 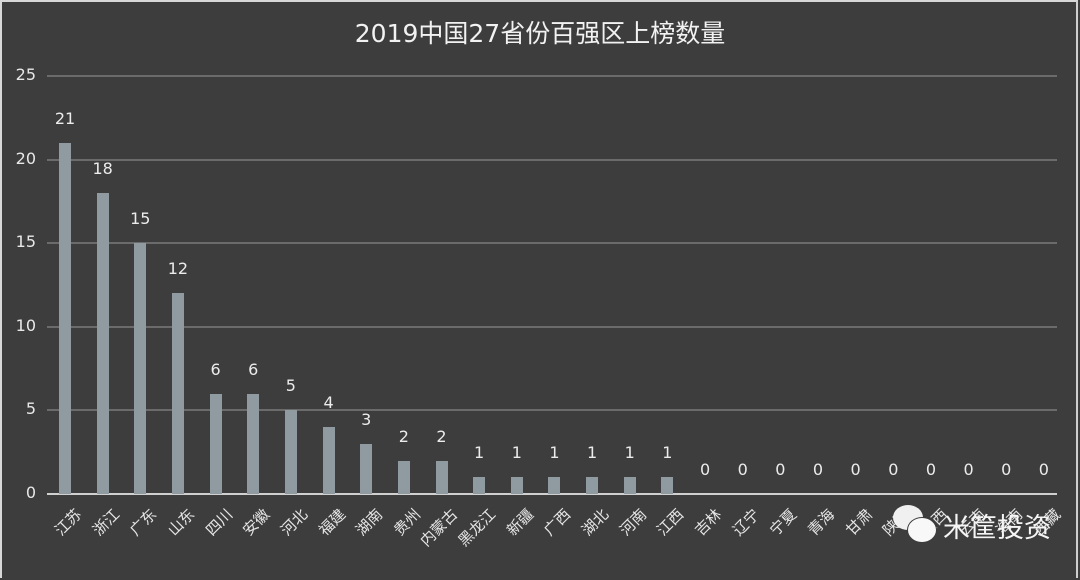 I want to click on y-tick-label: 15, so click(x=25, y=242).